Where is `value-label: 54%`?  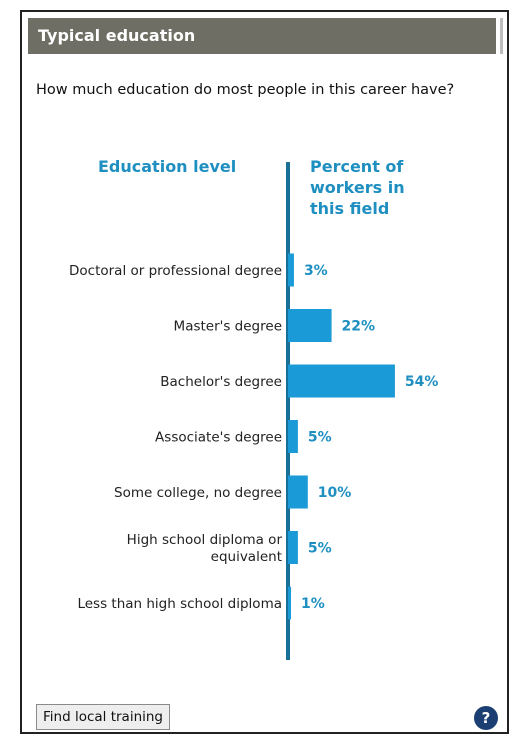
value-label: 54% is located at coordinates (422, 382).